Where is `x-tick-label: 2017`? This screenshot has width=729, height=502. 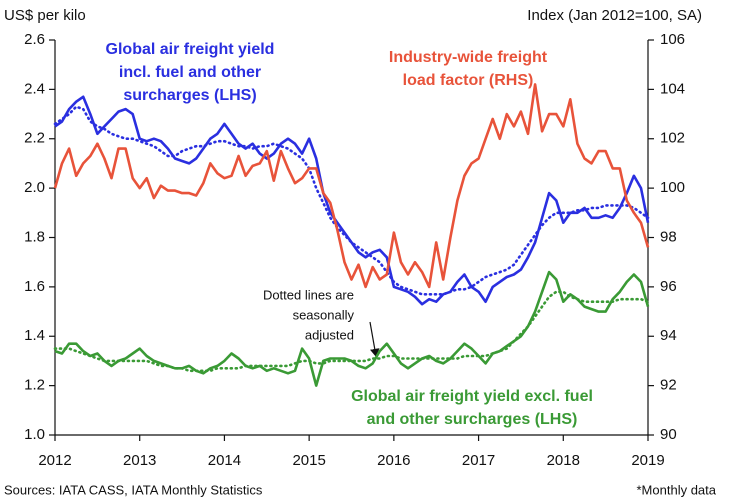 x-tick-label: 2017 is located at coordinates (478, 460).